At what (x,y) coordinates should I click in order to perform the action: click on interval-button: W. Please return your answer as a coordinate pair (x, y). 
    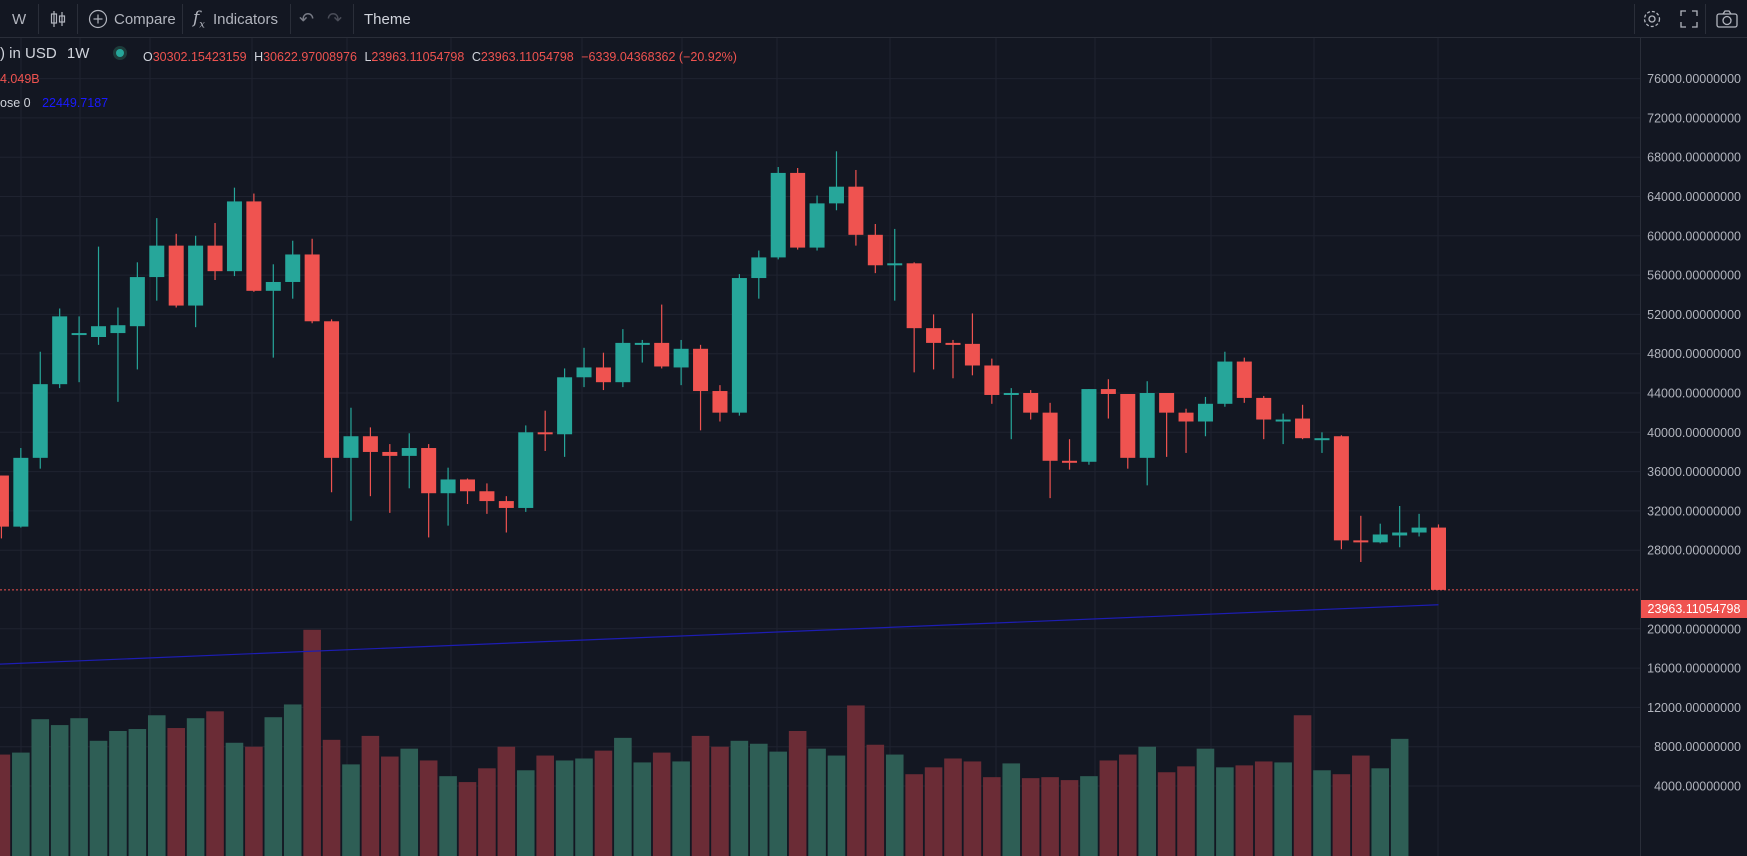
    Looking at the image, I should click on (19, 19).